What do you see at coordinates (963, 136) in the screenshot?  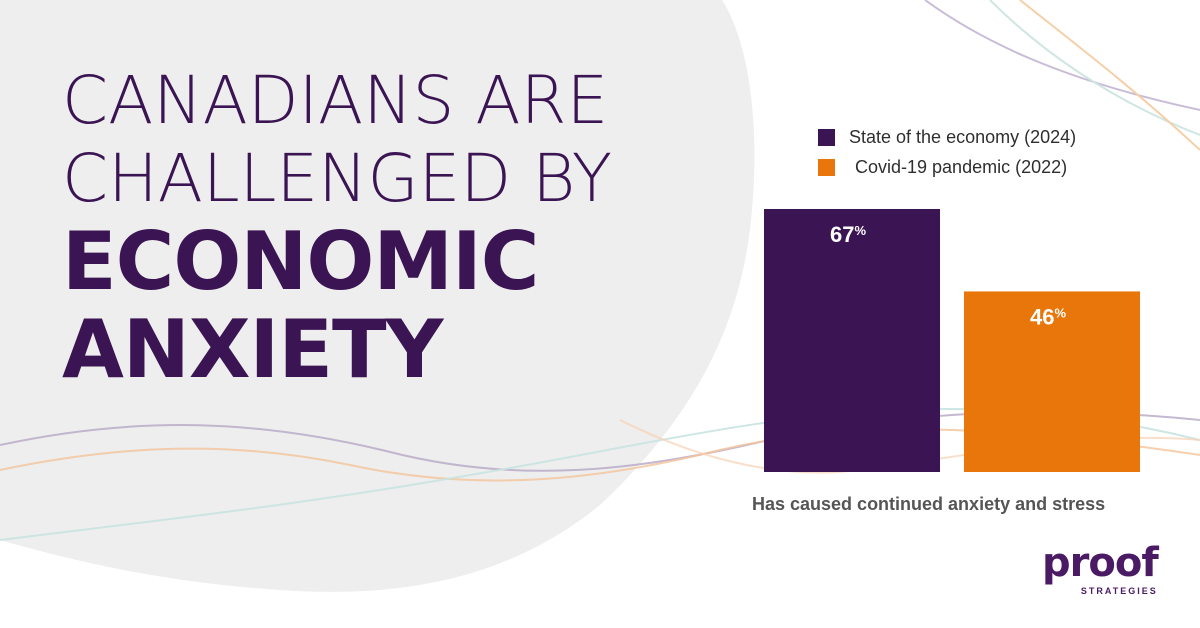 I see `legend-label-economy: State of the economy (2024)` at bounding box center [963, 136].